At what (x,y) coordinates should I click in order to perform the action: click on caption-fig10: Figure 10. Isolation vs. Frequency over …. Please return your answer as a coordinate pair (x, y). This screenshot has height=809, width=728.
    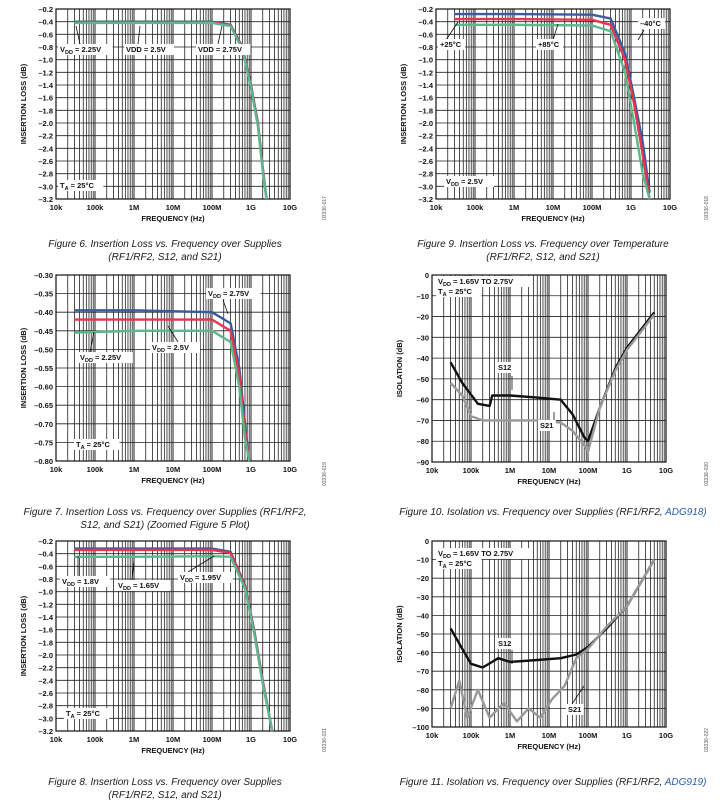
    Looking at the image, I should click on (553, 512).